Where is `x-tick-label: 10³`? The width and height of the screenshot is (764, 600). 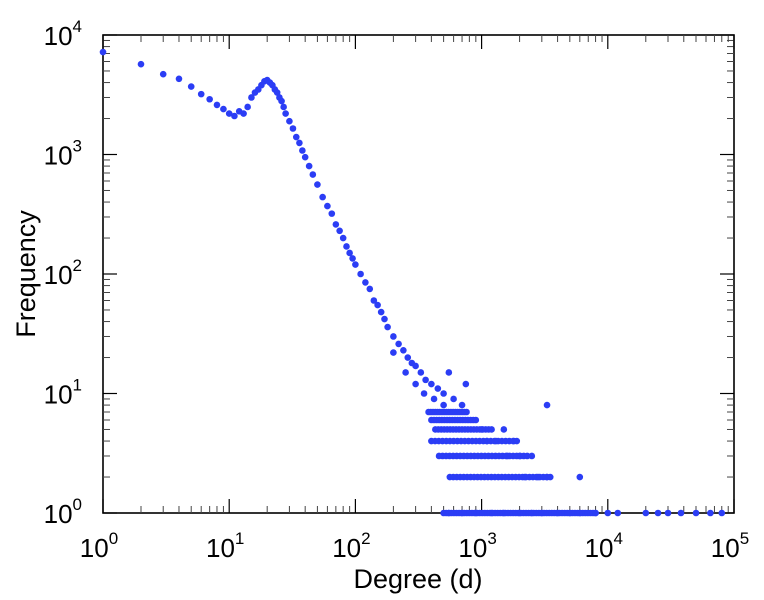
x-tick-label: 10³ is located at coordinates (477, 546).